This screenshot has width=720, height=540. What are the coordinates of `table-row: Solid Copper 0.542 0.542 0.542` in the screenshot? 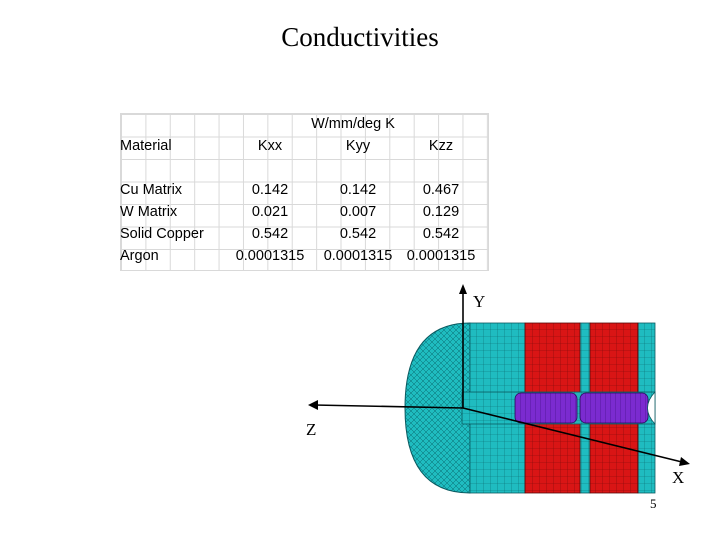 It's located at (301, 234).